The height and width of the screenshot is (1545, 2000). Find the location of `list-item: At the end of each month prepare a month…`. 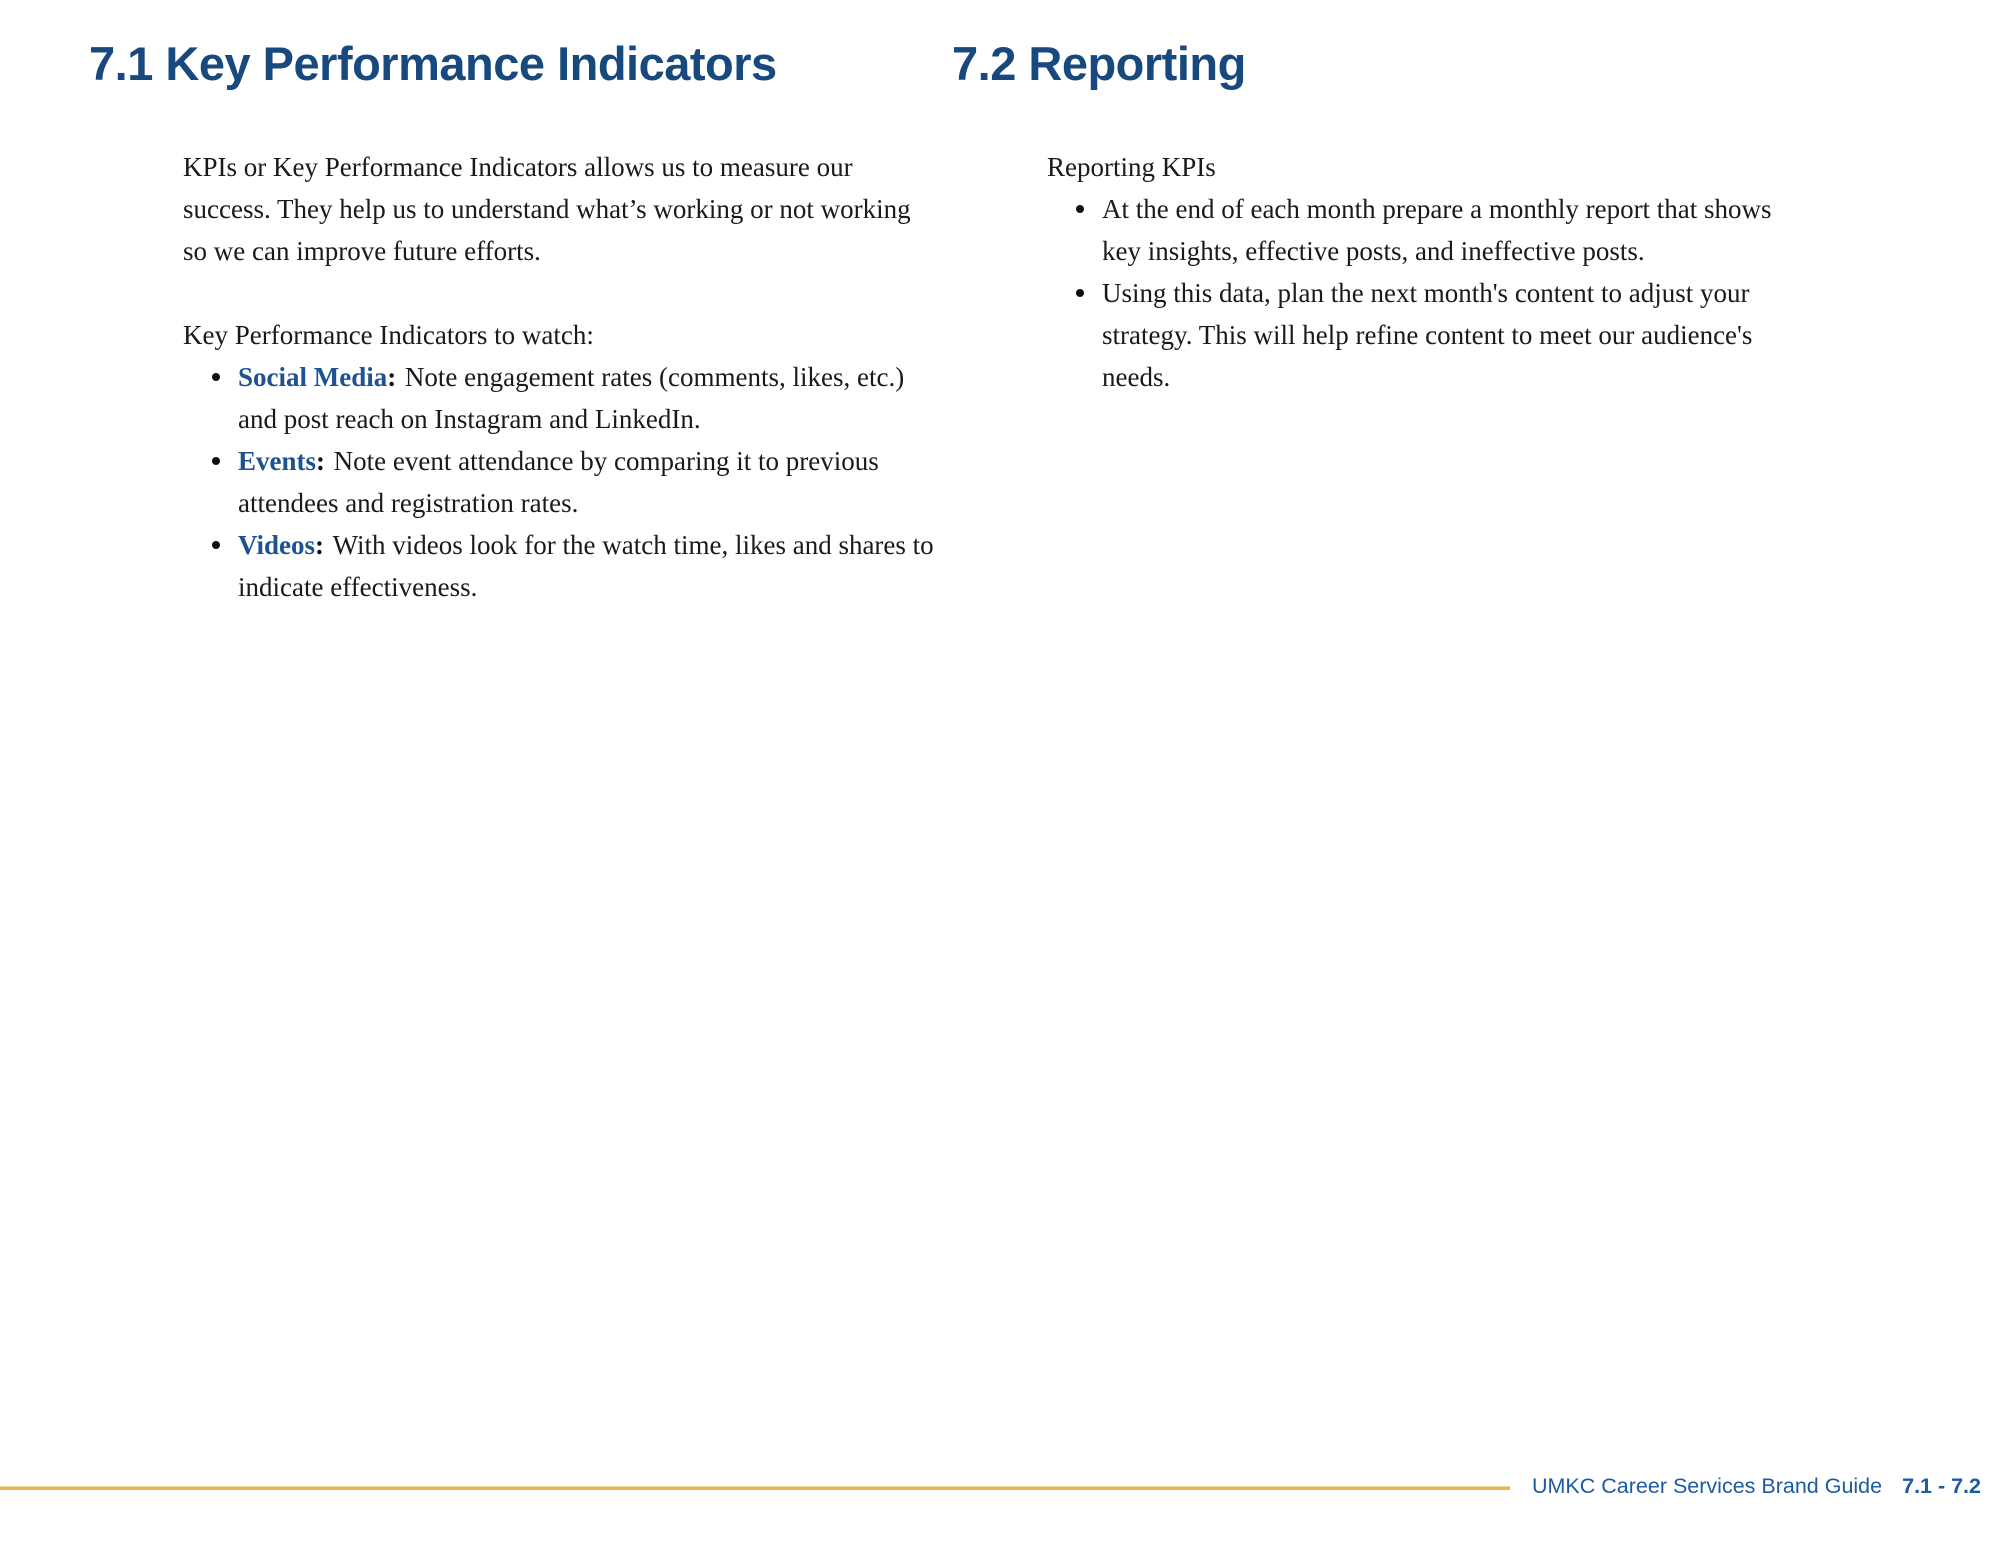

list-item: At the end of each month prepare a month… is located at coordinates (1431, 230).